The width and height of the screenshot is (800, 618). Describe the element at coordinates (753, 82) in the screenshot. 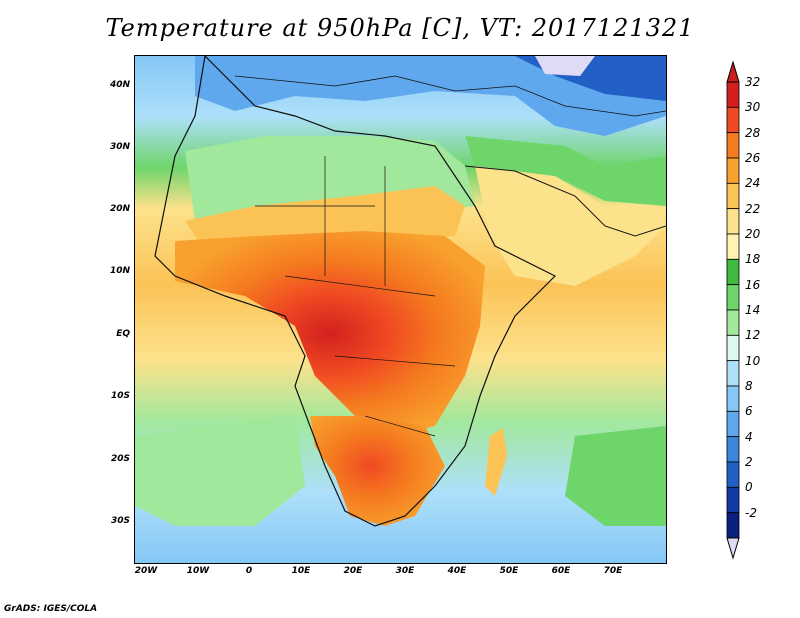

I see `colorbar-label: 32` at that location.